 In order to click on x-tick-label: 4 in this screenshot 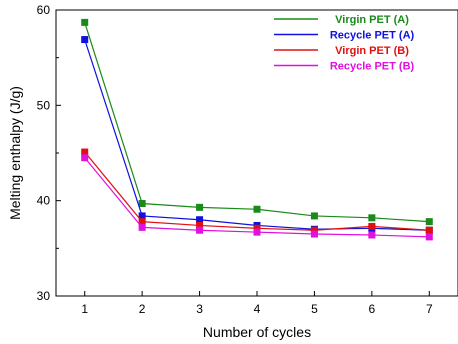, I will do `click(257, 309)`.